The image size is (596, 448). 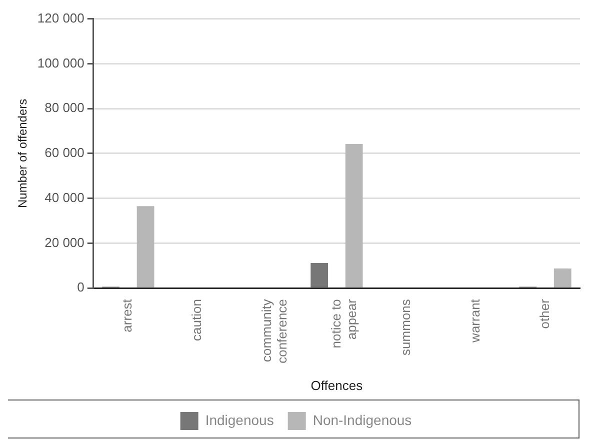 I want to click on x-tick-label: other, so click(x=544, y=313).